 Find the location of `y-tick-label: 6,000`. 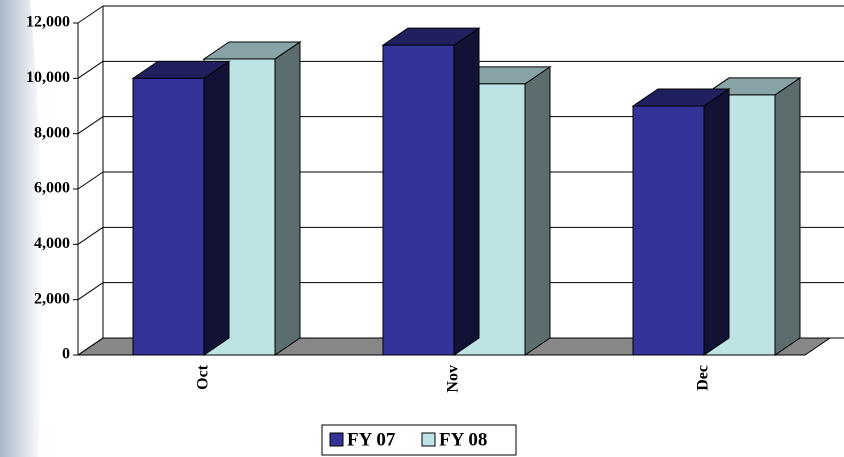

y-tick-label: 6,000 is located at coordinates (52, 188).